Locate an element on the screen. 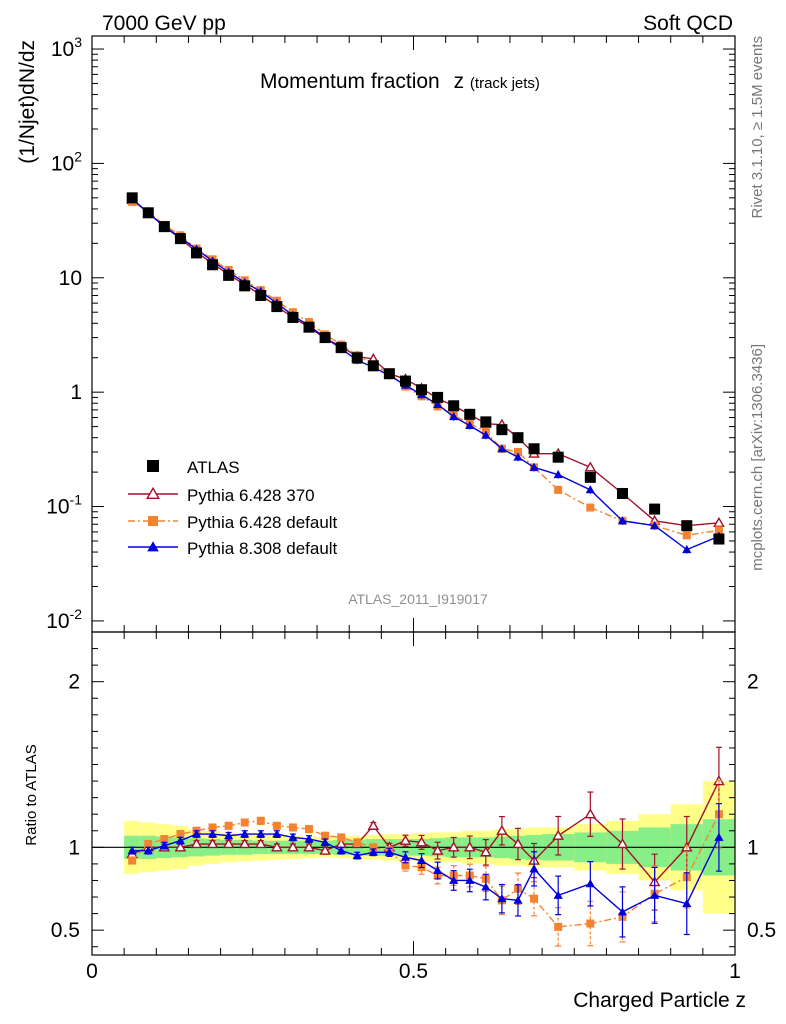  y-tick-label: 10⁻² is located at coordinates (64, 619).